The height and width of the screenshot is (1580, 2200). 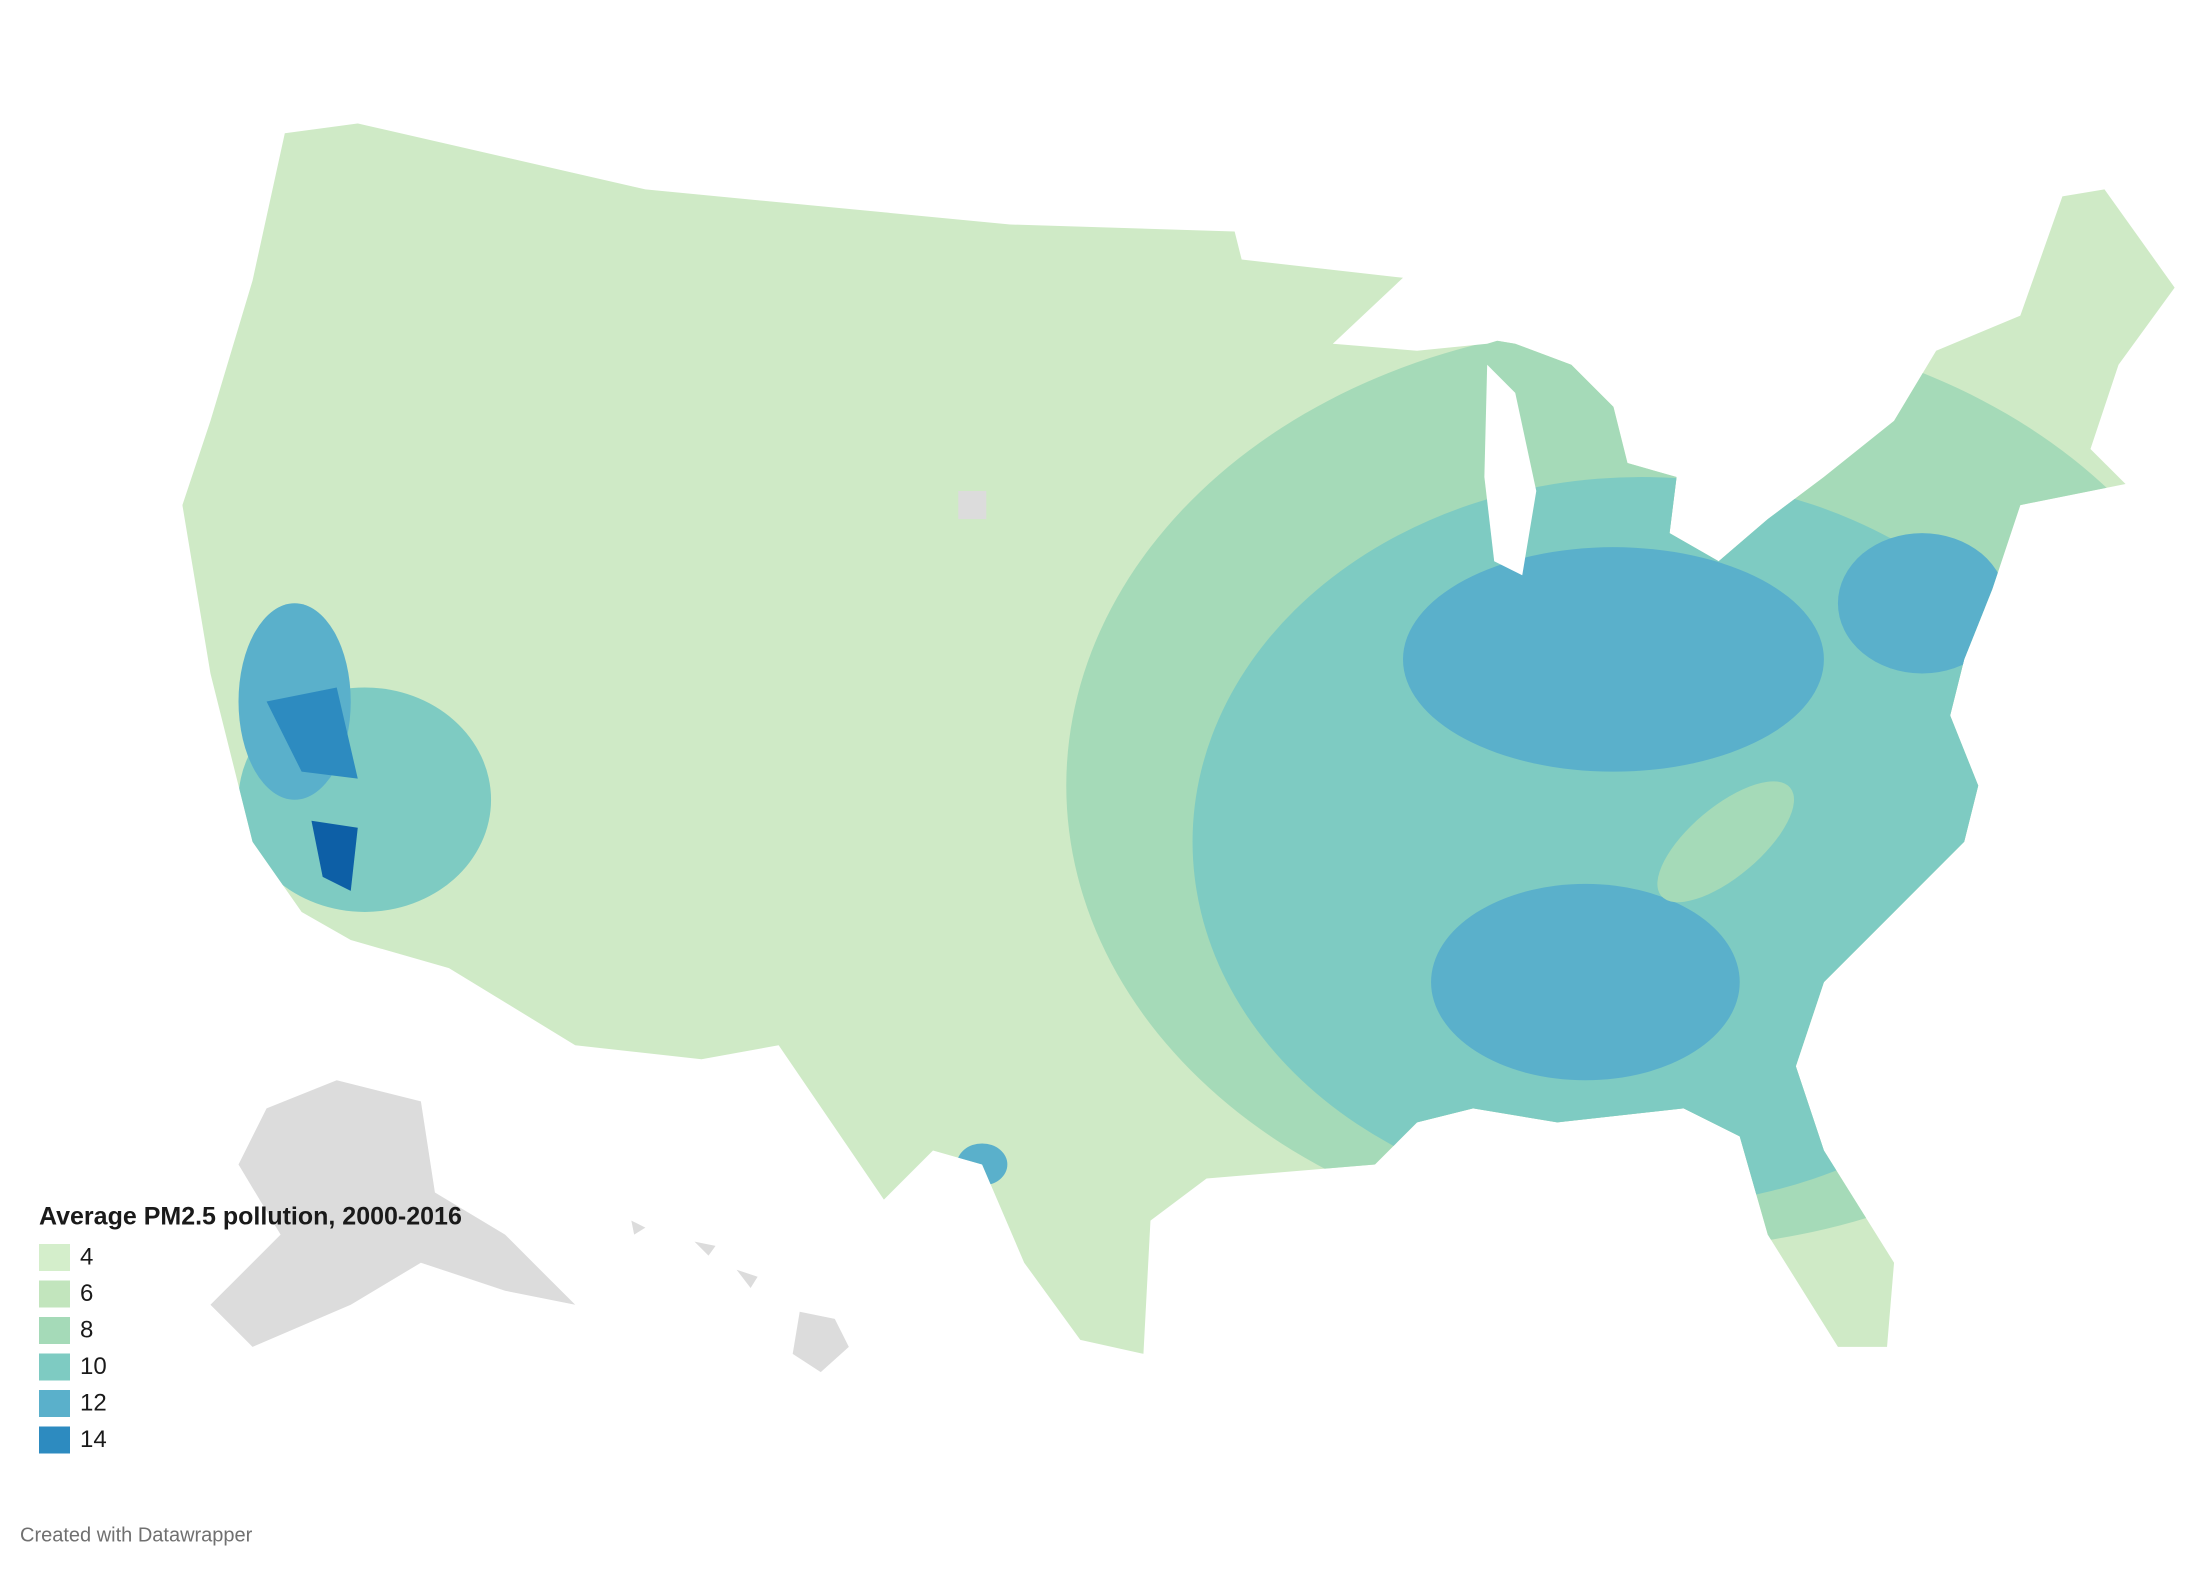 What do you see at coordinates (73, 1348) in the screenshot?
I see `legend: 4 6 8 10 12 14` at bounding box center [73, 1348].